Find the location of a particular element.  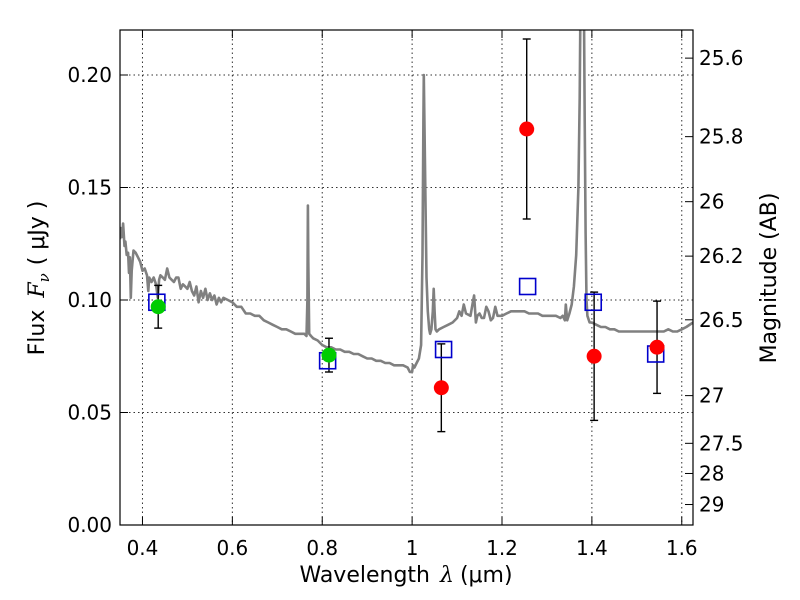

y2-tick-label: 26.5 is located at coordinates (721, 320).